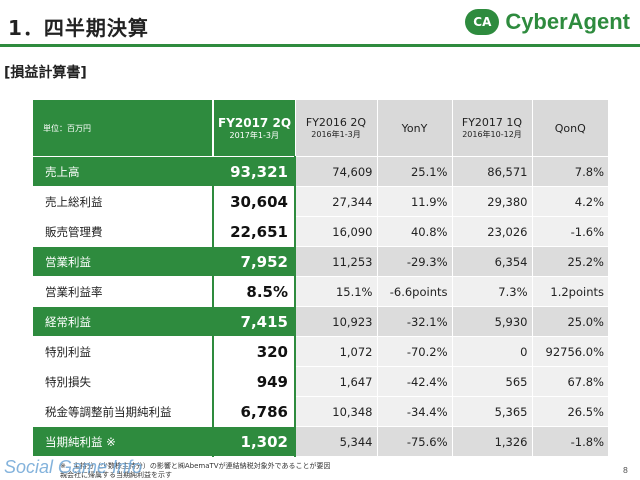 This screenshot has width=640, height=480. Describe the element at coordinates (123, 128) in the screenshot. I see `unit-label: 単位：百万円` at that location.